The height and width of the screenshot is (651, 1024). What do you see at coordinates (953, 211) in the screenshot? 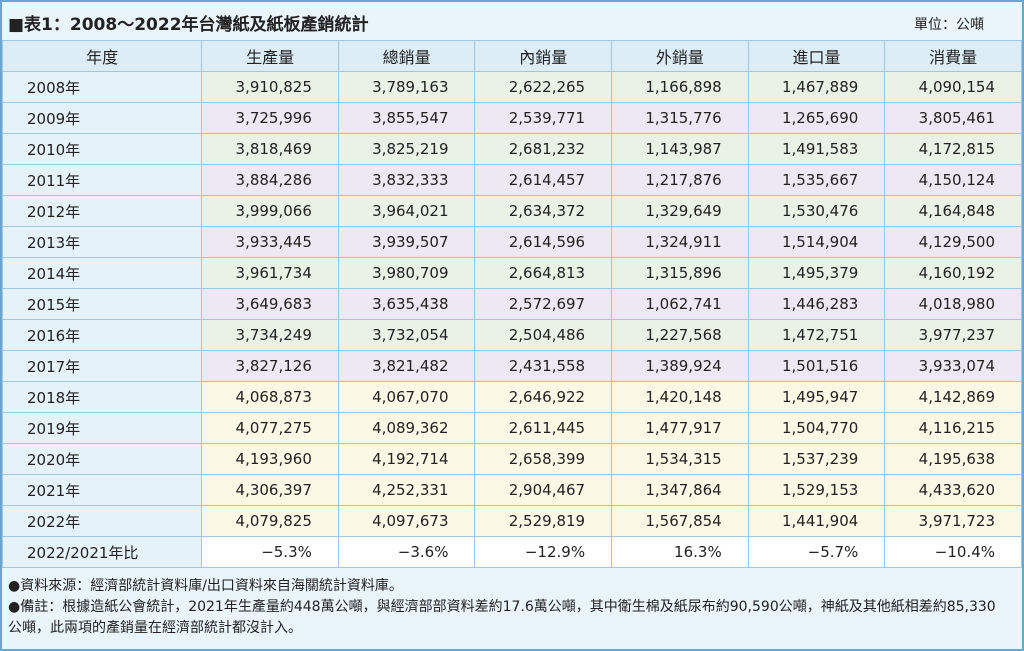
I see `cell: 4,164,848` at bounding box center [953, 211].